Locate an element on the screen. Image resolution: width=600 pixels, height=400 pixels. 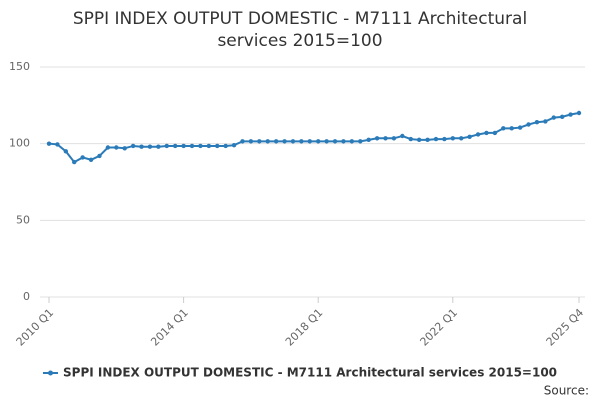
series-line is located at coordinates (314, 138).